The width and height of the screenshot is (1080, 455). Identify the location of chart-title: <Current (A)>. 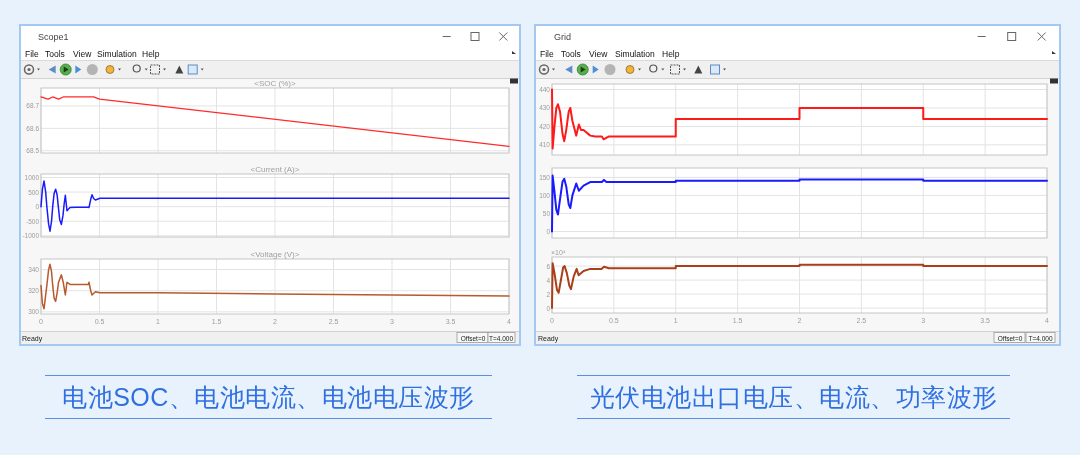
(275, 169).